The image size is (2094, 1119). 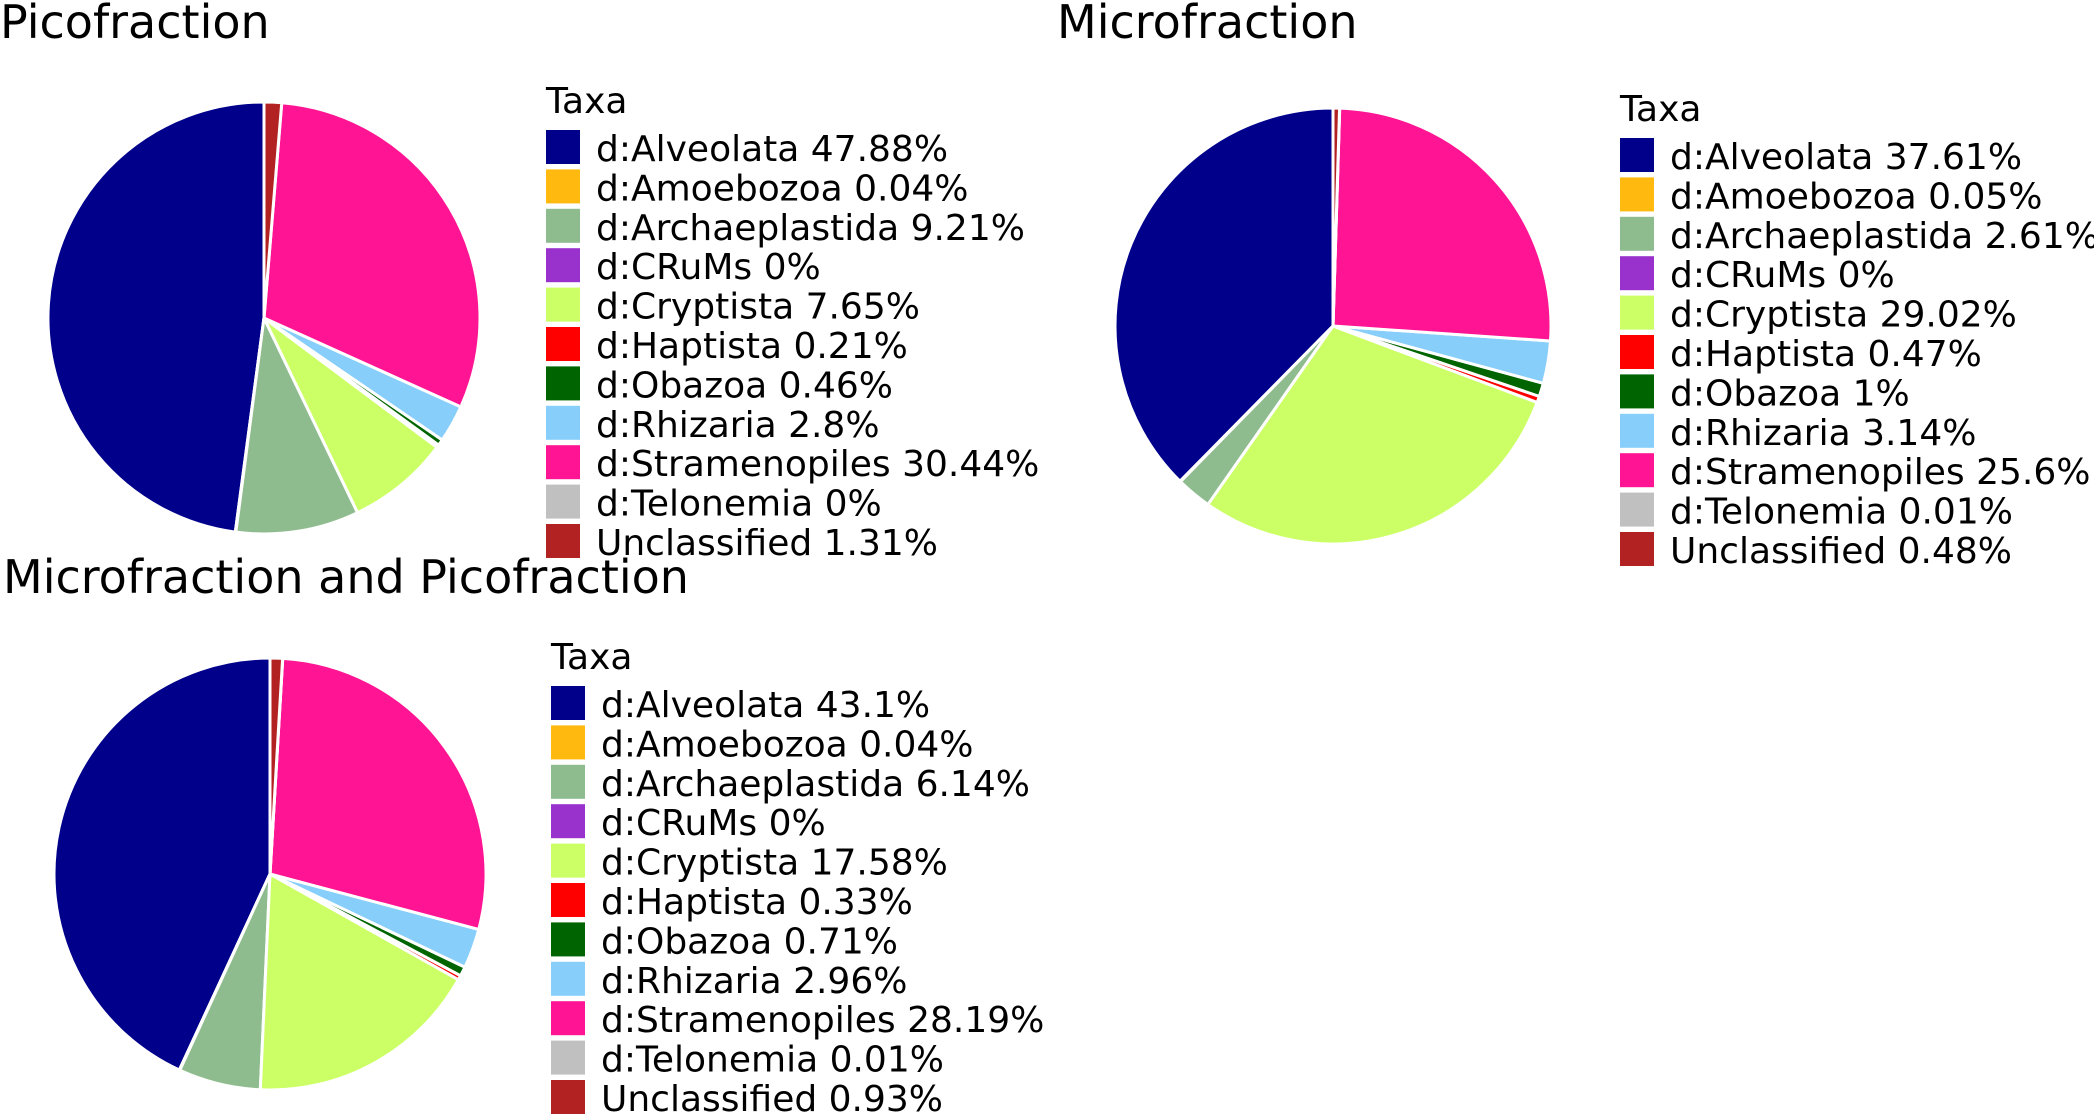 I want to click on legend-label-d-alveolata: d:Alveolata 47.88%, so click(x=772, y=149).